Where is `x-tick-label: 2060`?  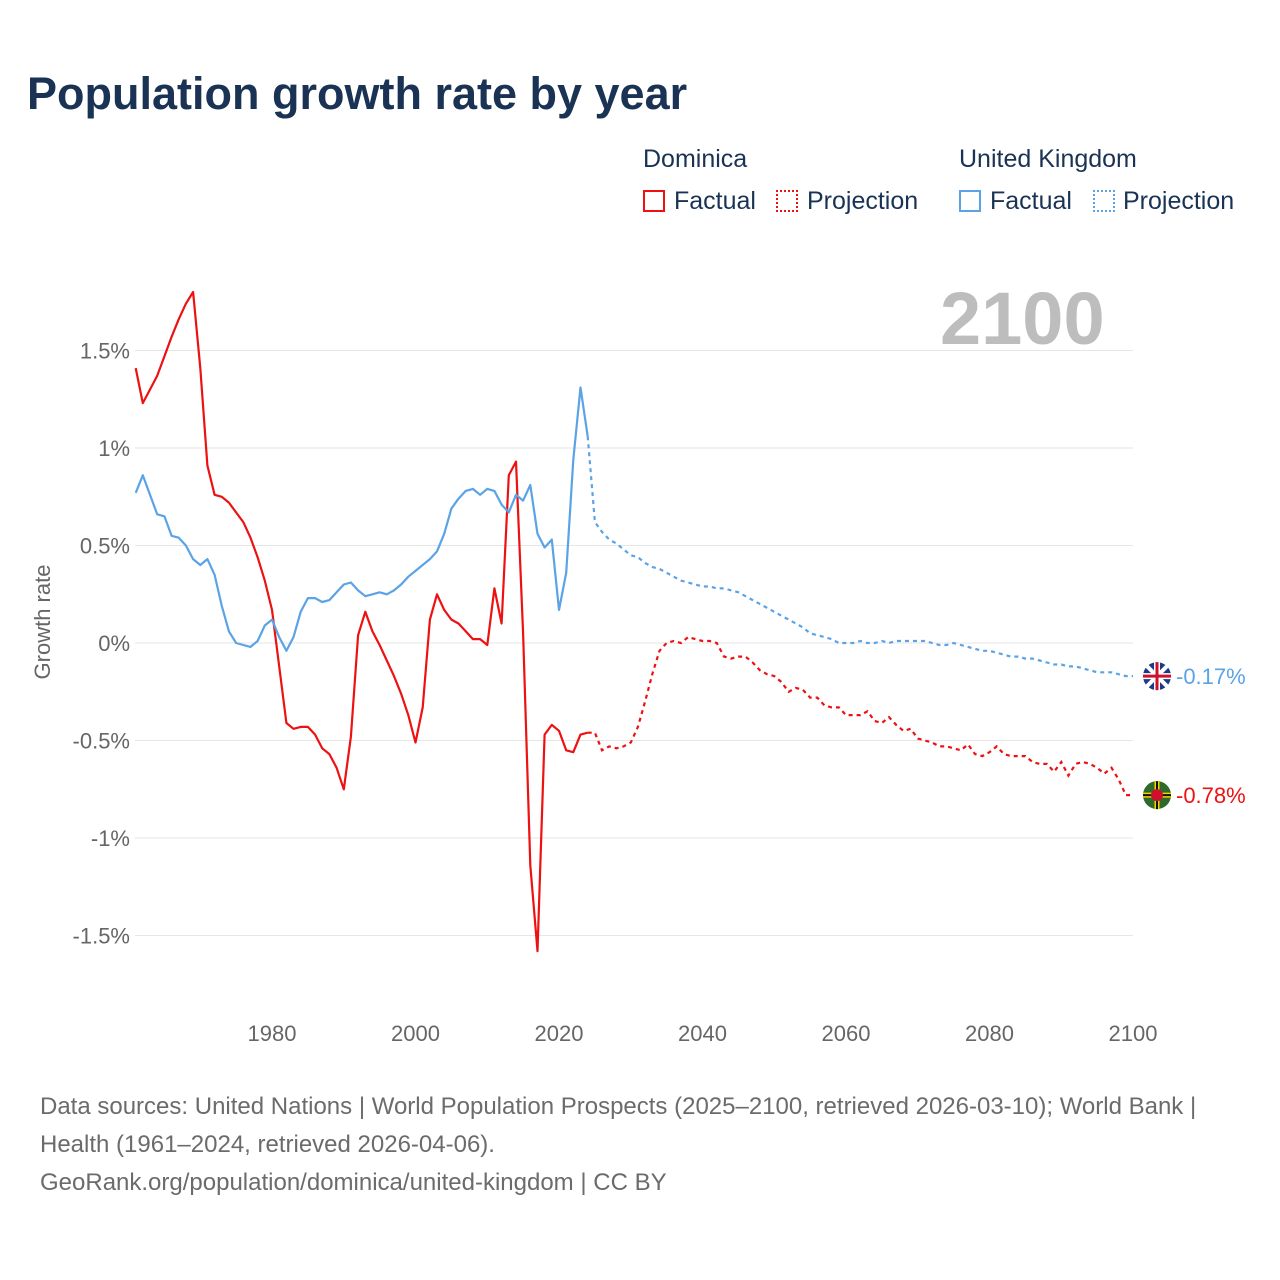
x-tick-label: 2060 is located at coordinates (846, 1033).